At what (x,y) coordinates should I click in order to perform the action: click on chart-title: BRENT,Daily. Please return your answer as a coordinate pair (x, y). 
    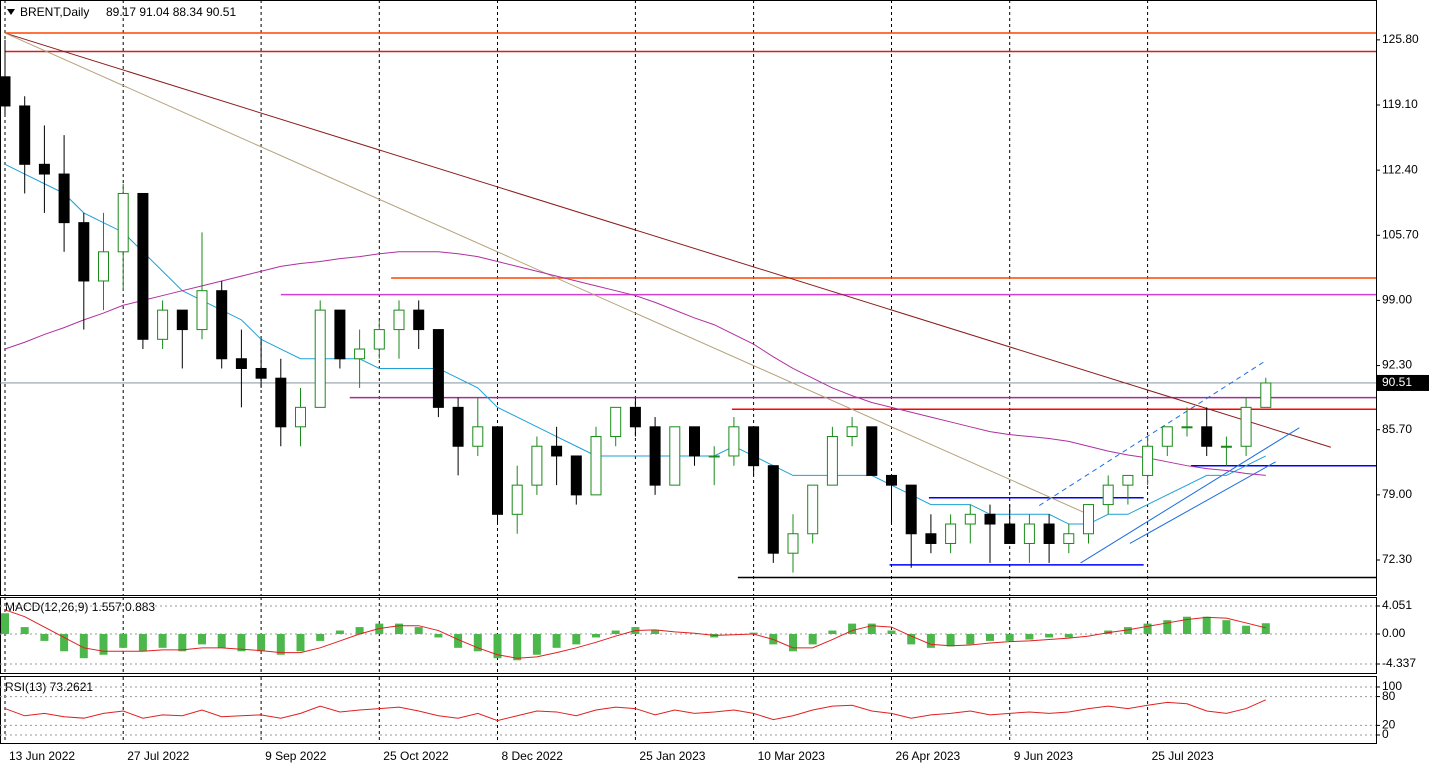
    Looking at the image, I should click on (54, 12).